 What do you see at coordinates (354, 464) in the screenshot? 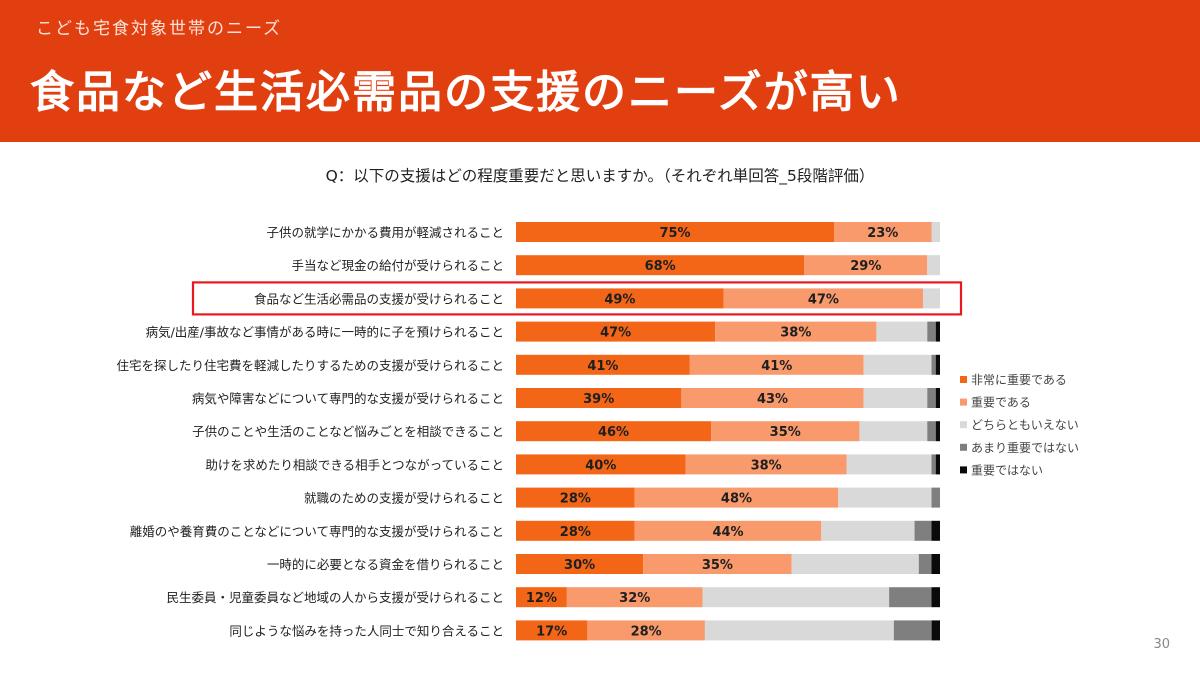
I see `category-label: 助けを求めたり相談できる相手とつながっていること` at bounding box center [354, 464].